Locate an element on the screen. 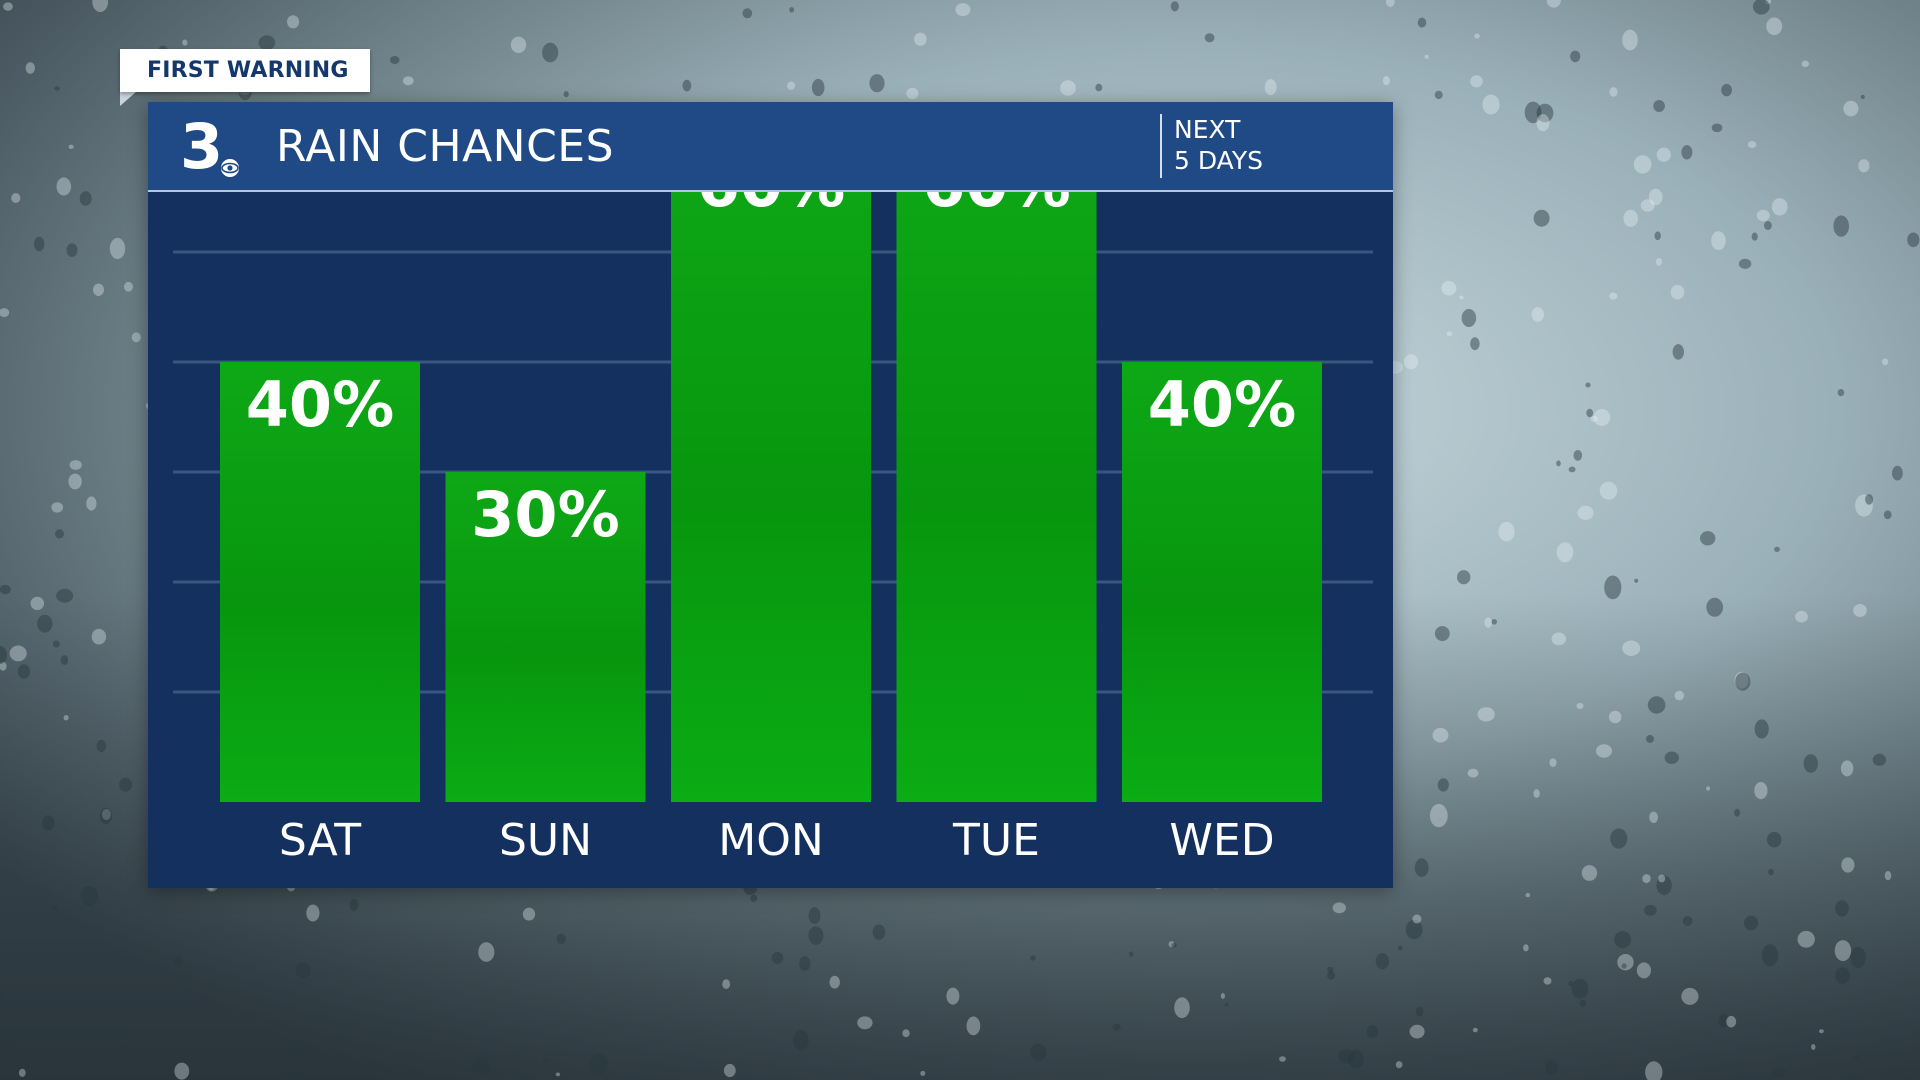 This screenshot has height=1080, width=1920. bar-sun is located at coordinates (545, 637).